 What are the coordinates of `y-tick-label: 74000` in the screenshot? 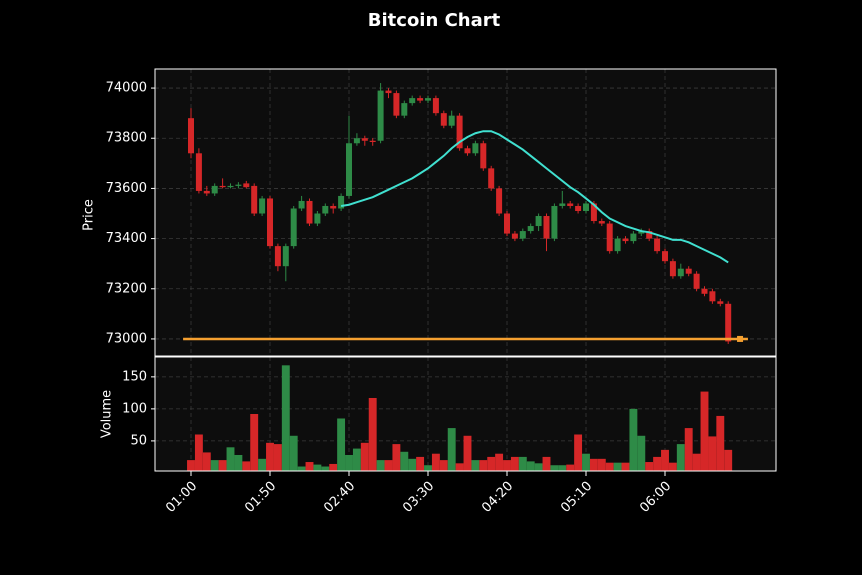 It's located at (126, 88).